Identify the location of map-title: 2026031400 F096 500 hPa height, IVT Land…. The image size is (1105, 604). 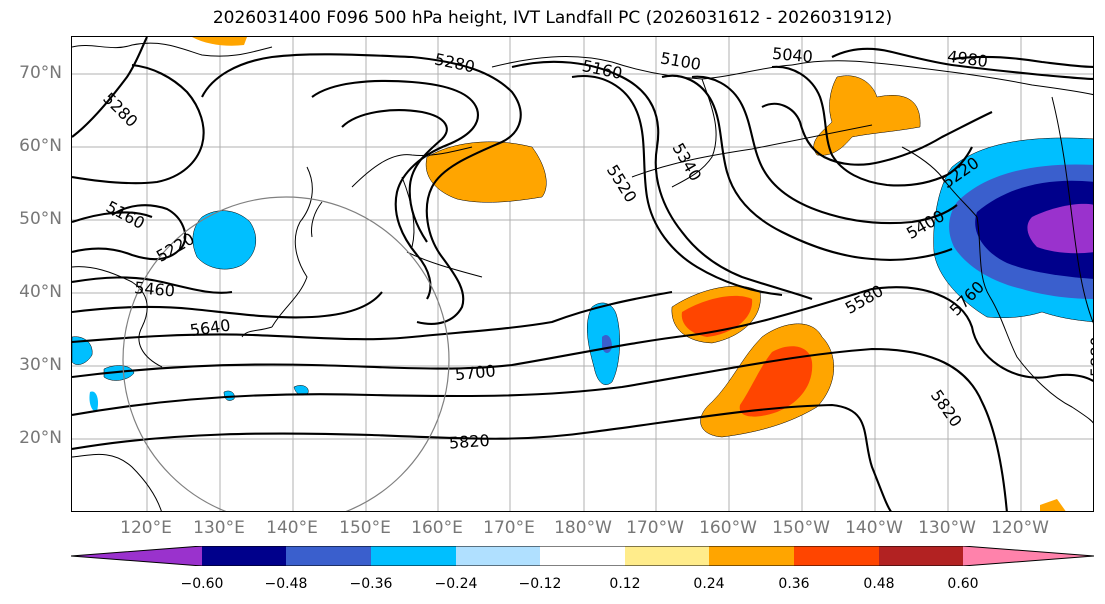
(552, 18).